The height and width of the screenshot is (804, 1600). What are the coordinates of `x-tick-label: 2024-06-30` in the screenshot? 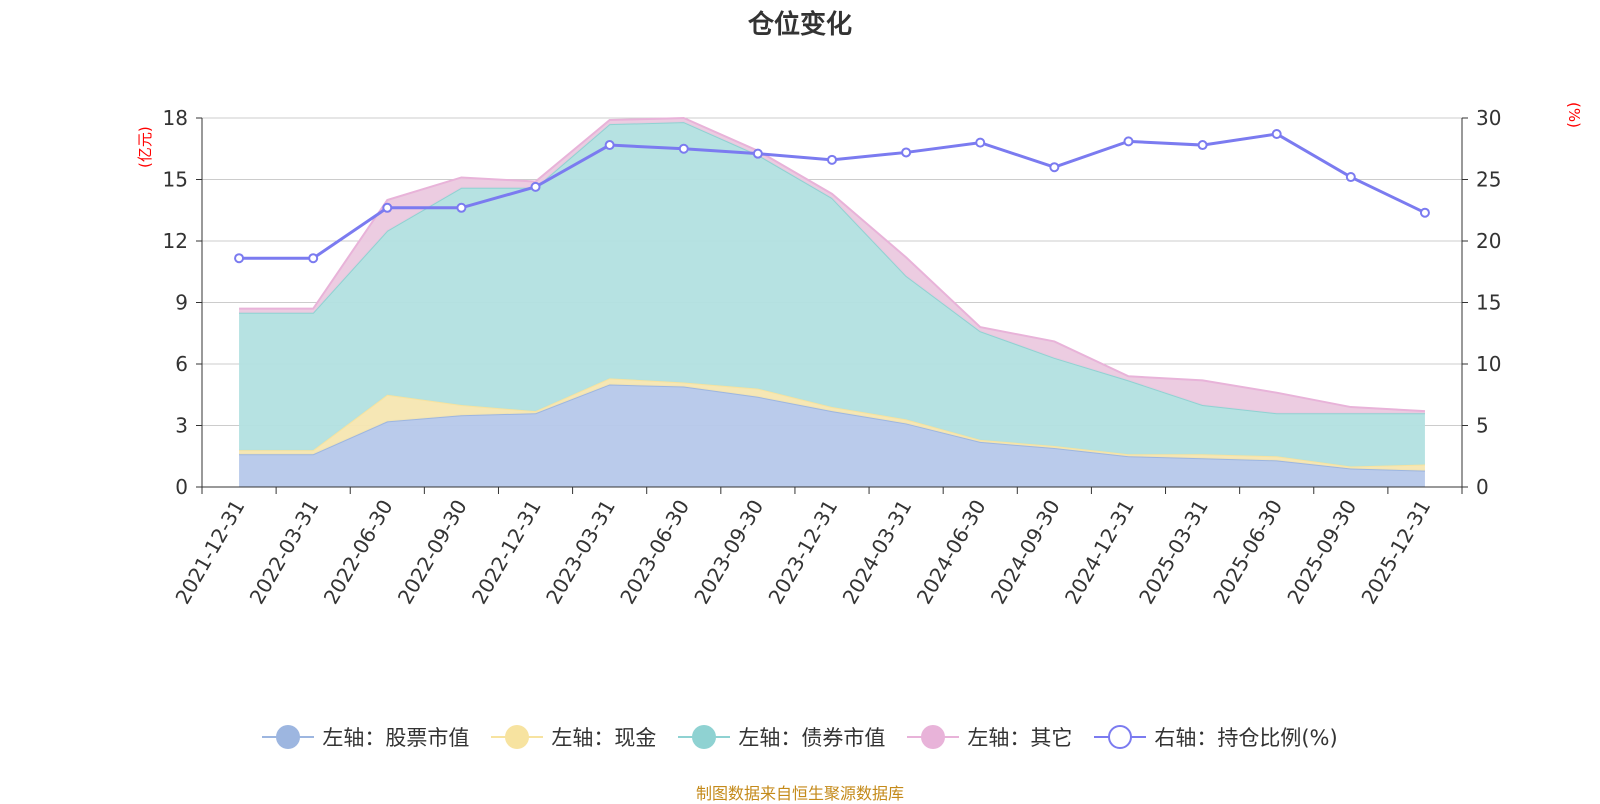 It's located at (951, 552).